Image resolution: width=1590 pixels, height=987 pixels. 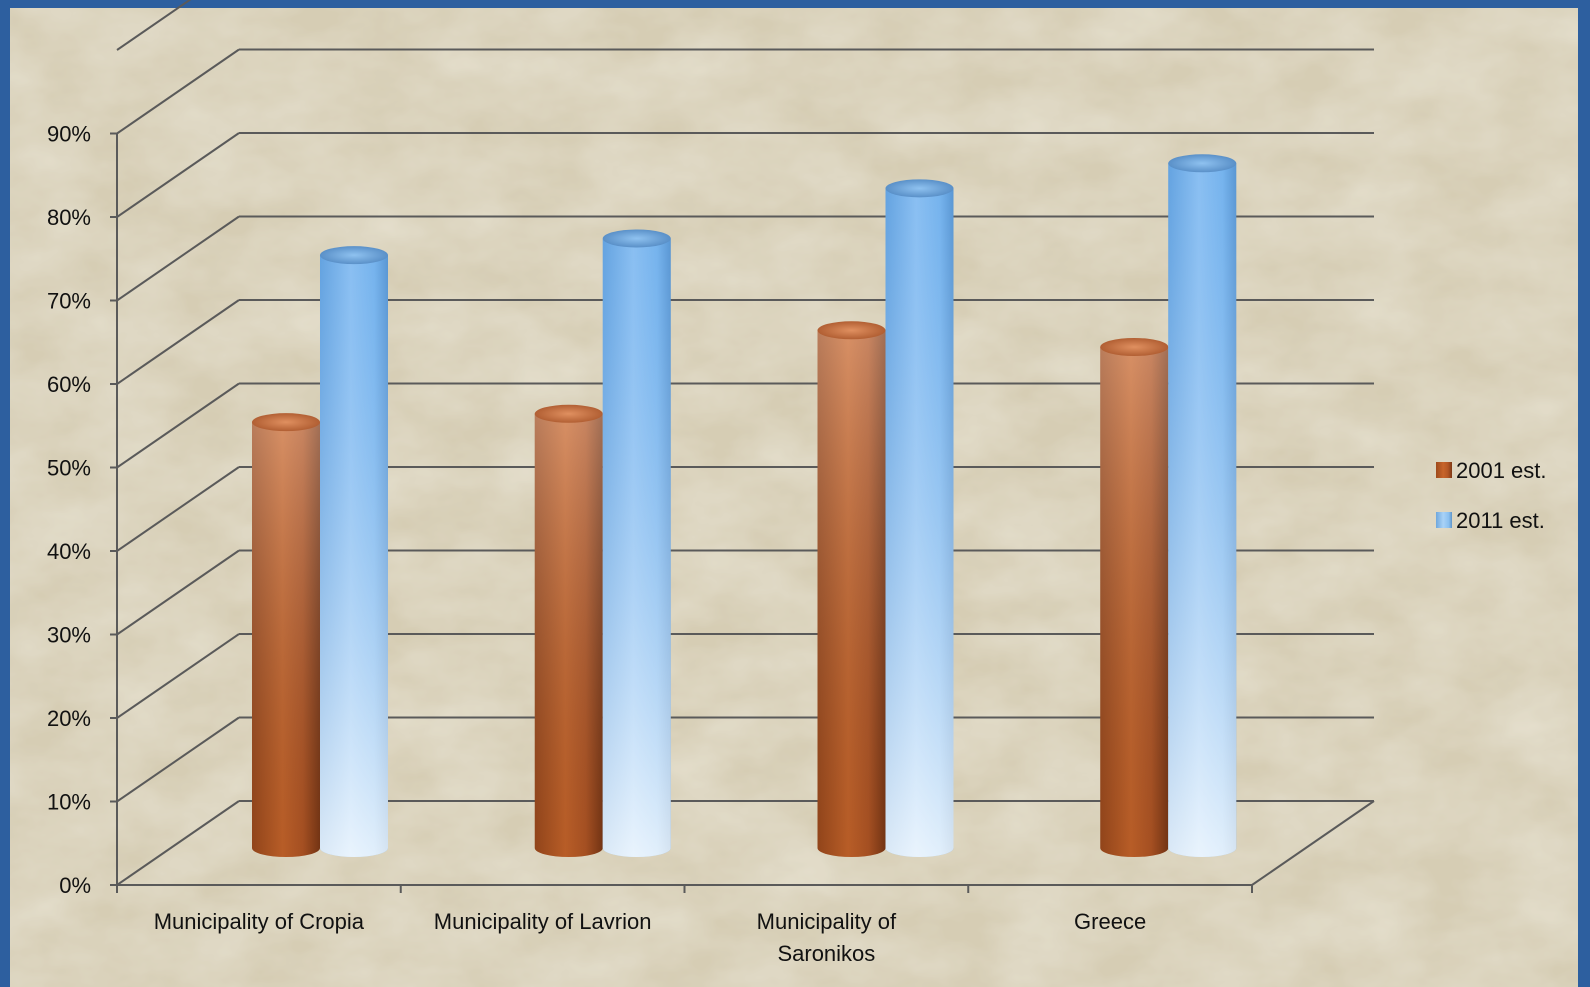 What do you see at coordinates (75, 885) in the screenshot?
I see `y-tick-label: 0%` at bounding box center [75, 885].